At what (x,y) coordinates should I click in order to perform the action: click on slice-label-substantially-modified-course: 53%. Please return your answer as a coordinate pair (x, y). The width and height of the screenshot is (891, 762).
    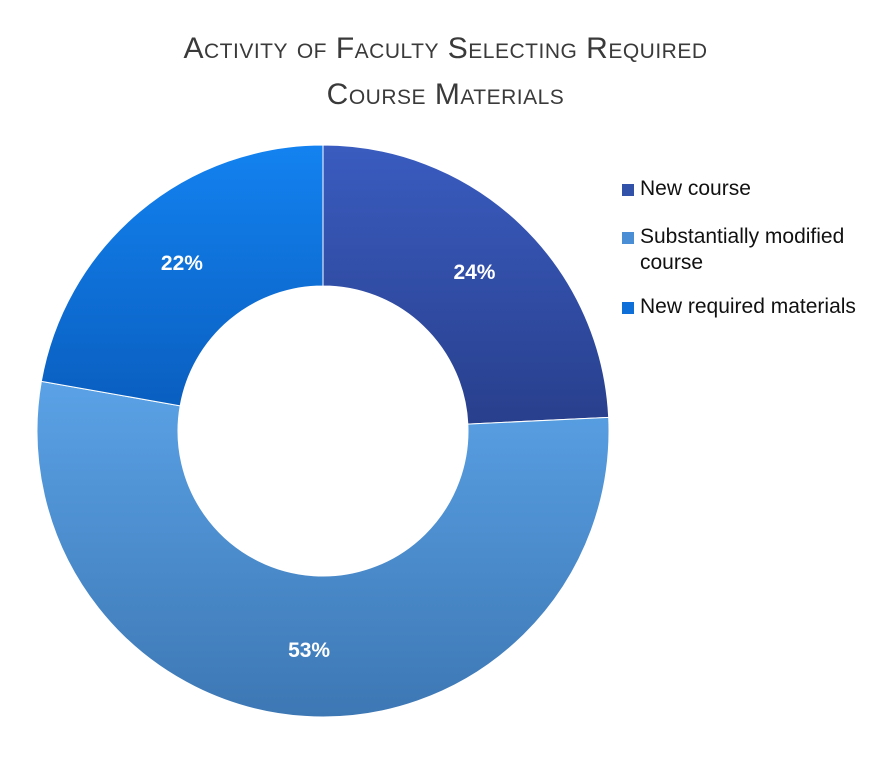
    Looking at the image, I should click on (309, 650).